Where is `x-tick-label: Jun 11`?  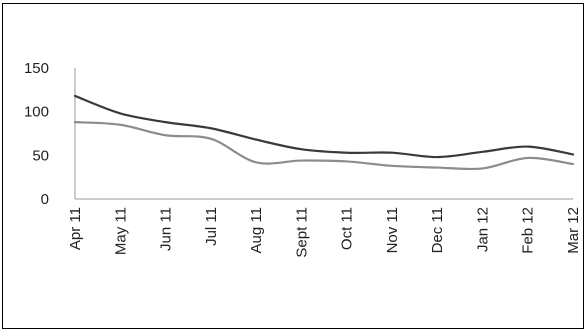 x-tick-label: Jun 11 is located at coordinates (166, 229).